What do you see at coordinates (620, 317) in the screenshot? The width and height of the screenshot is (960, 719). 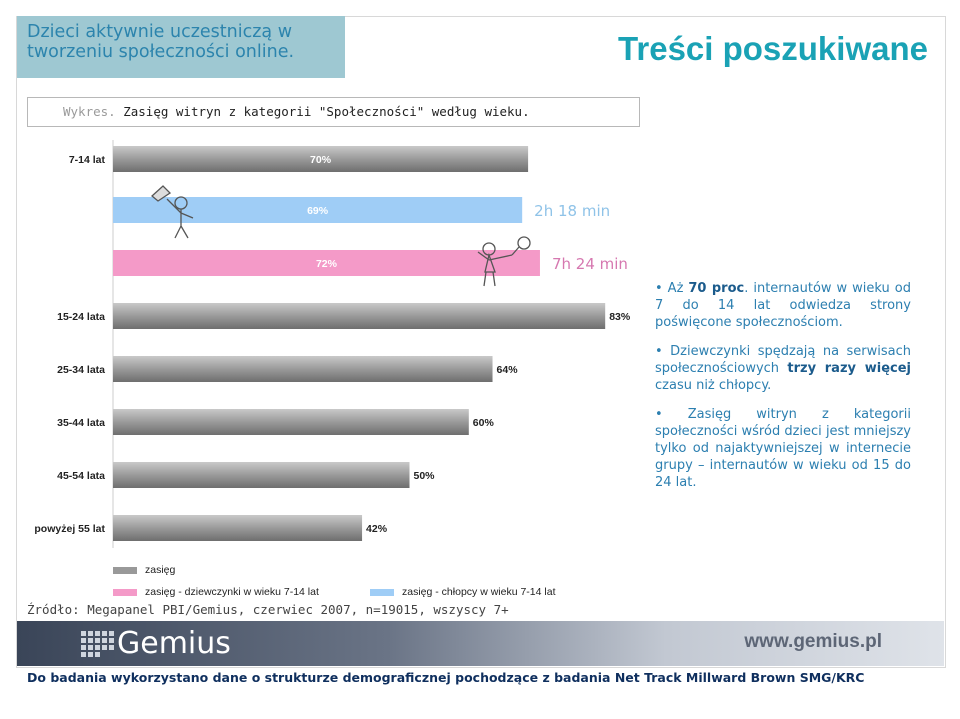 I see `data-label: 83%` at bounding box center [620, 317].